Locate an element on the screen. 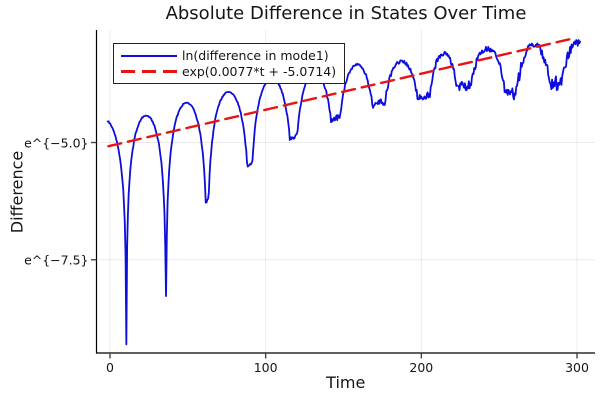 This screenshot has width=600, height=400. x-tick-label-300: 300 is located at coordinates (577, 367).